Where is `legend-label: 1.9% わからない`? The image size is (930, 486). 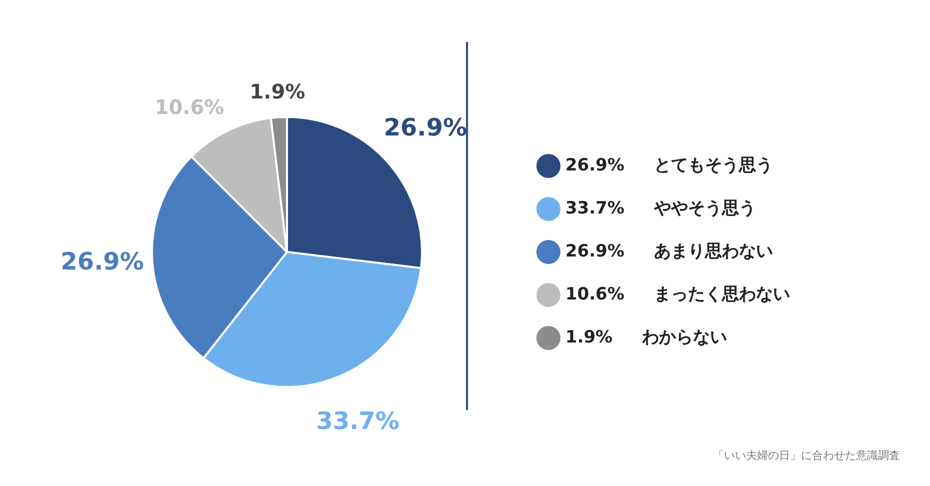 legend-label: 1.9% わからない is located at coordinates (646, 337).